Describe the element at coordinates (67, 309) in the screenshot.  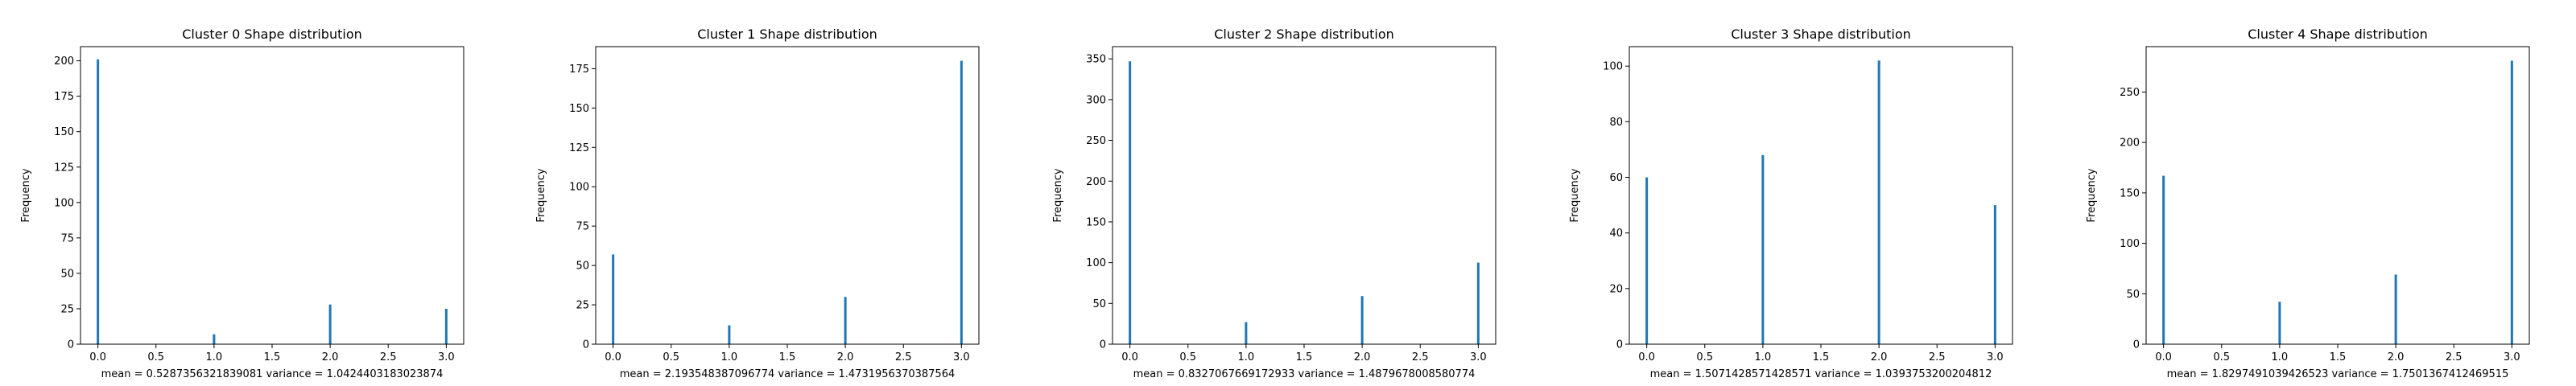
I see `y-tick-label: 25` at that location.